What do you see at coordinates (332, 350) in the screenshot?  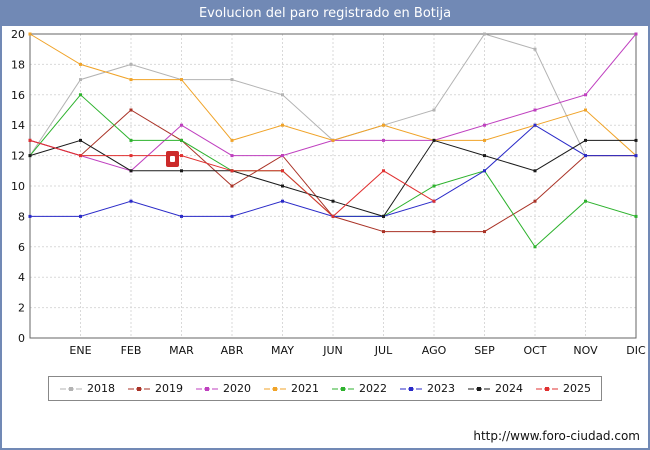 I see `x-axis-label: JUN` at bounding box center [332, 350].